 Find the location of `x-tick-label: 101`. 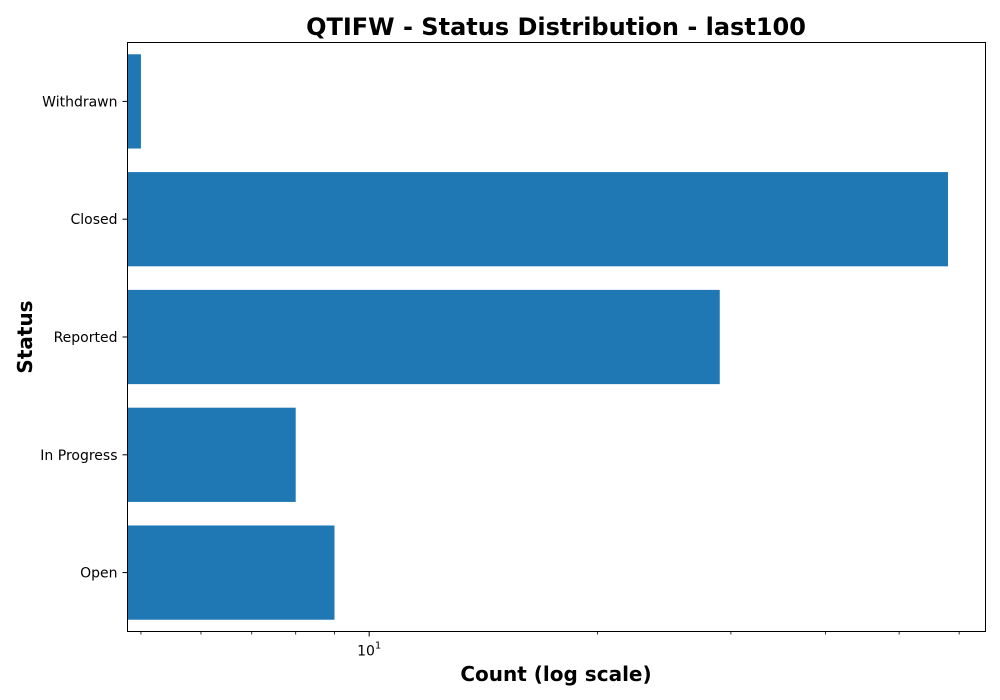

x-tick-label: 101 is located at coordinates (369, 650).